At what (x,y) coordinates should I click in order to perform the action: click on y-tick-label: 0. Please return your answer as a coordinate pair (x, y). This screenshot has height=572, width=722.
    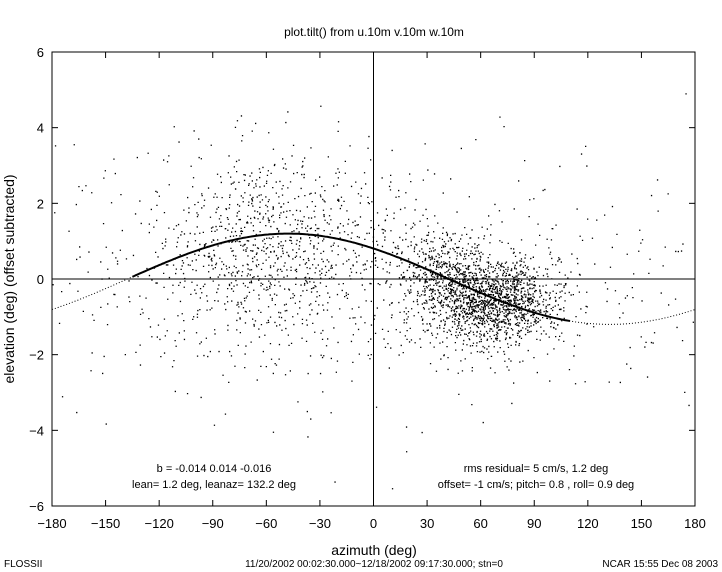
    Looking at the image, I should click on (40, 279).